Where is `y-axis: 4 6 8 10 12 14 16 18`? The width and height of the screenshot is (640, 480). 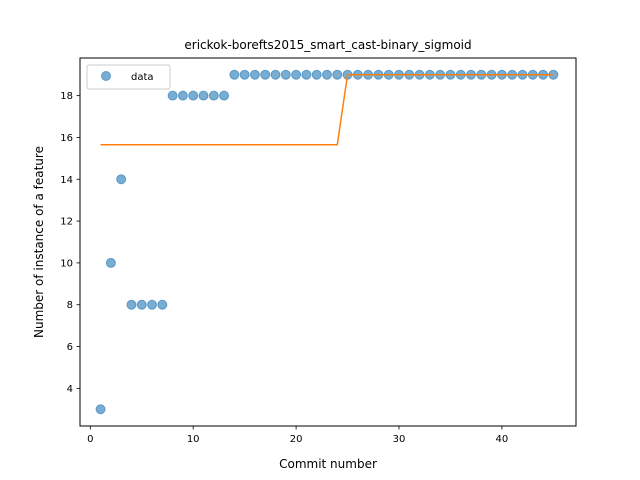 y-axis: 4 6 8 10 12 14 16 18 is located at coordinates (70, 243).